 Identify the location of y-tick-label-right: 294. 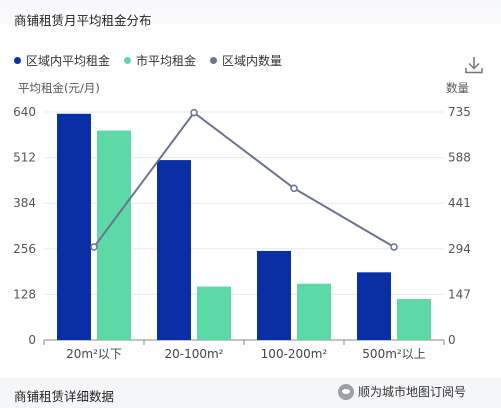
(459, 249).